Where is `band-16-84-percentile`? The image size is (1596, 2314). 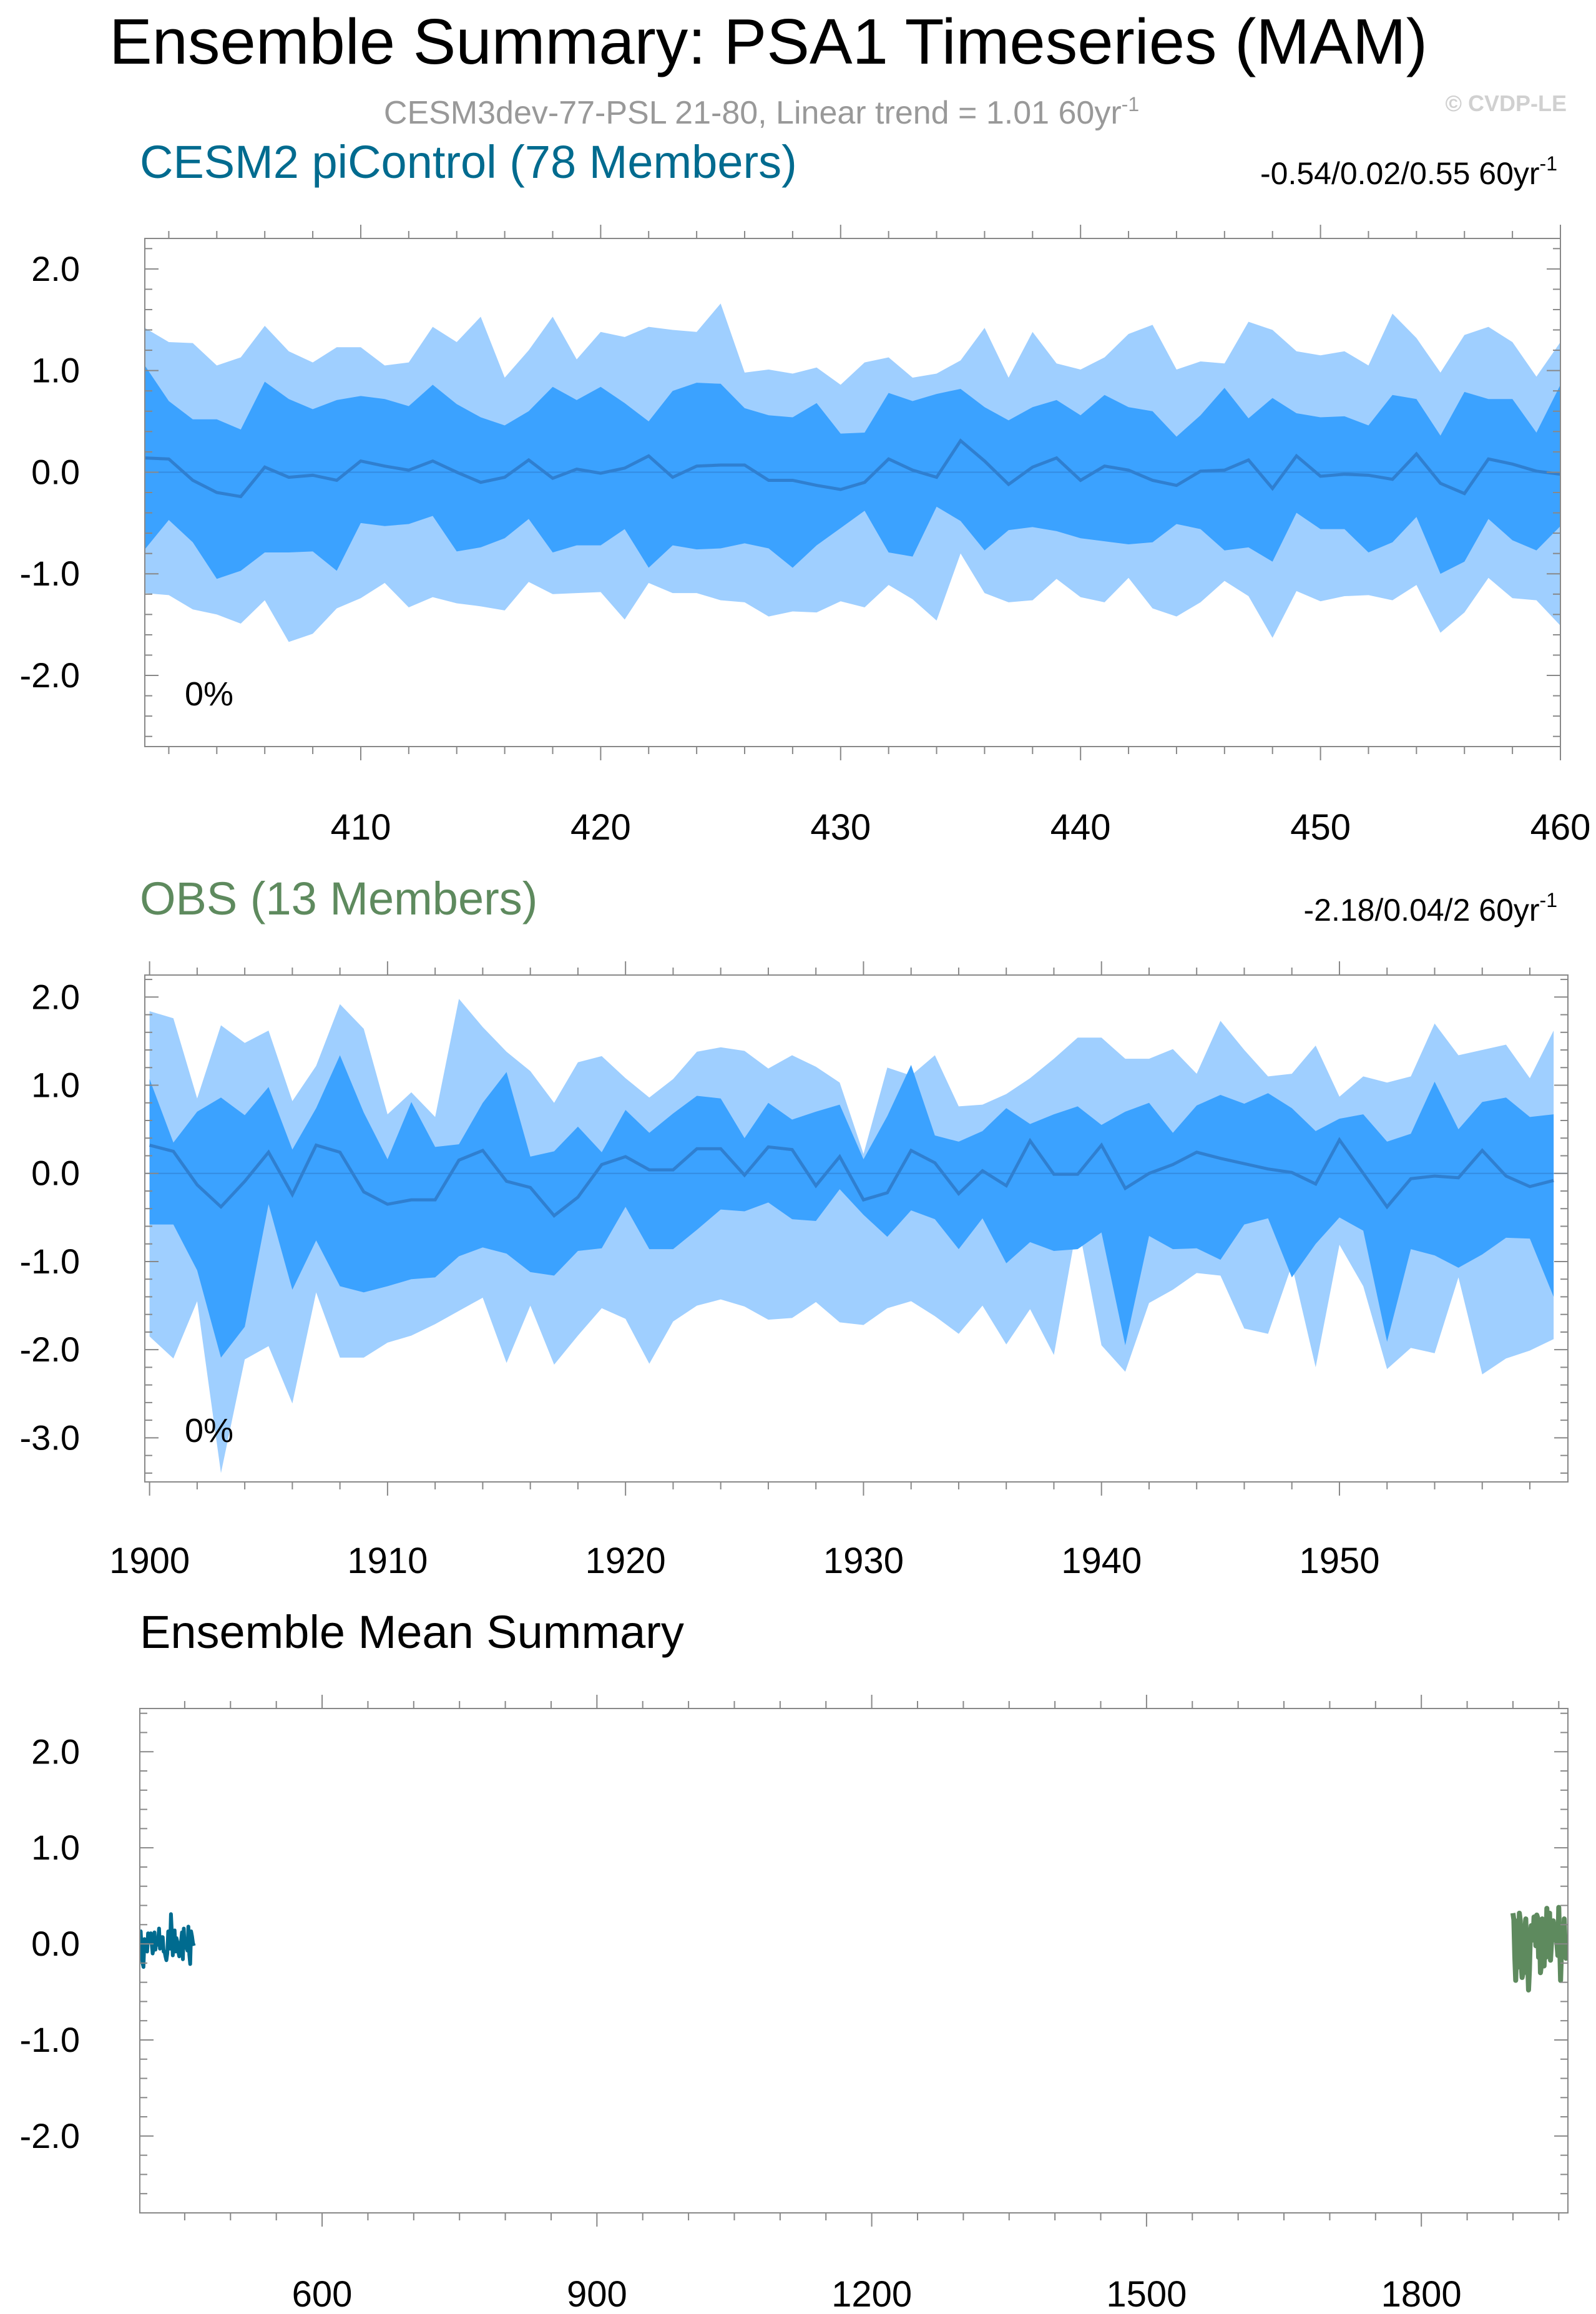 band-16-84-percentile is located at coordinates (852, 1206).